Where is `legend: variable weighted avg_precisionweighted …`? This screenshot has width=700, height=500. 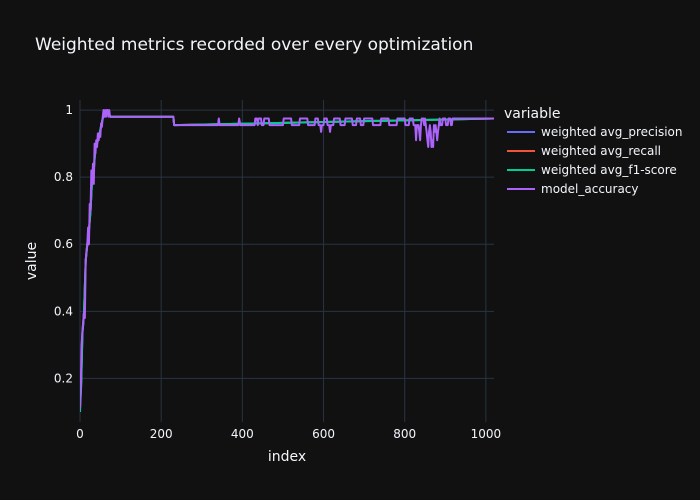 legend: variable weighted avg_precisionweighted … is located at coordinates (593, 151).